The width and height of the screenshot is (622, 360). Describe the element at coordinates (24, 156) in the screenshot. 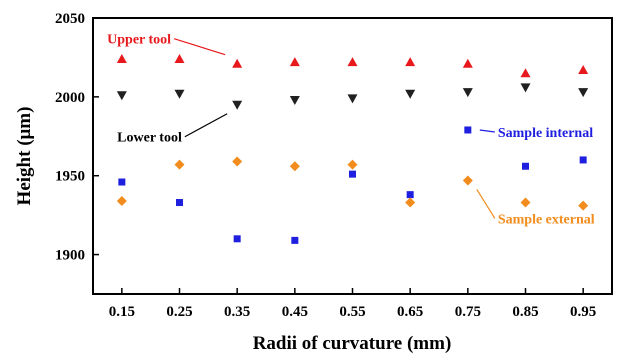

I see `y-axis-title: Height (μm)` at that location.